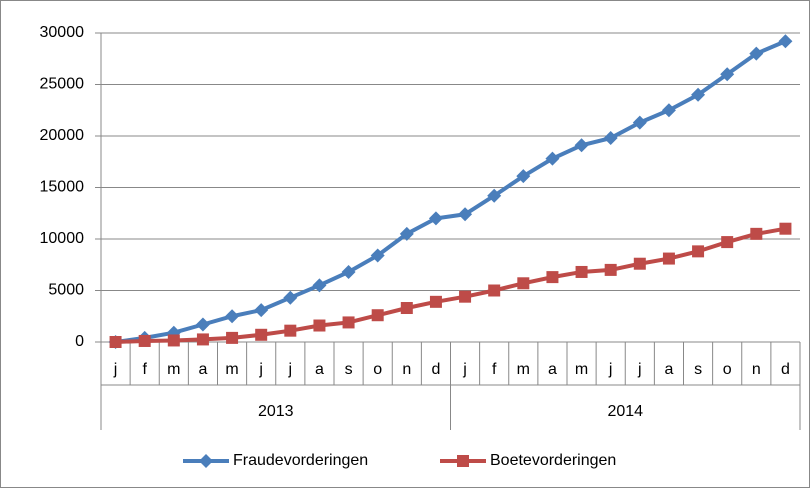 Image resolution: width=810 pixels, height=493 pixels. What do you see at coordinates (66, 290) in the screenshot?
I see `y-tick-label: 5000` at bounding box center [66, 290].